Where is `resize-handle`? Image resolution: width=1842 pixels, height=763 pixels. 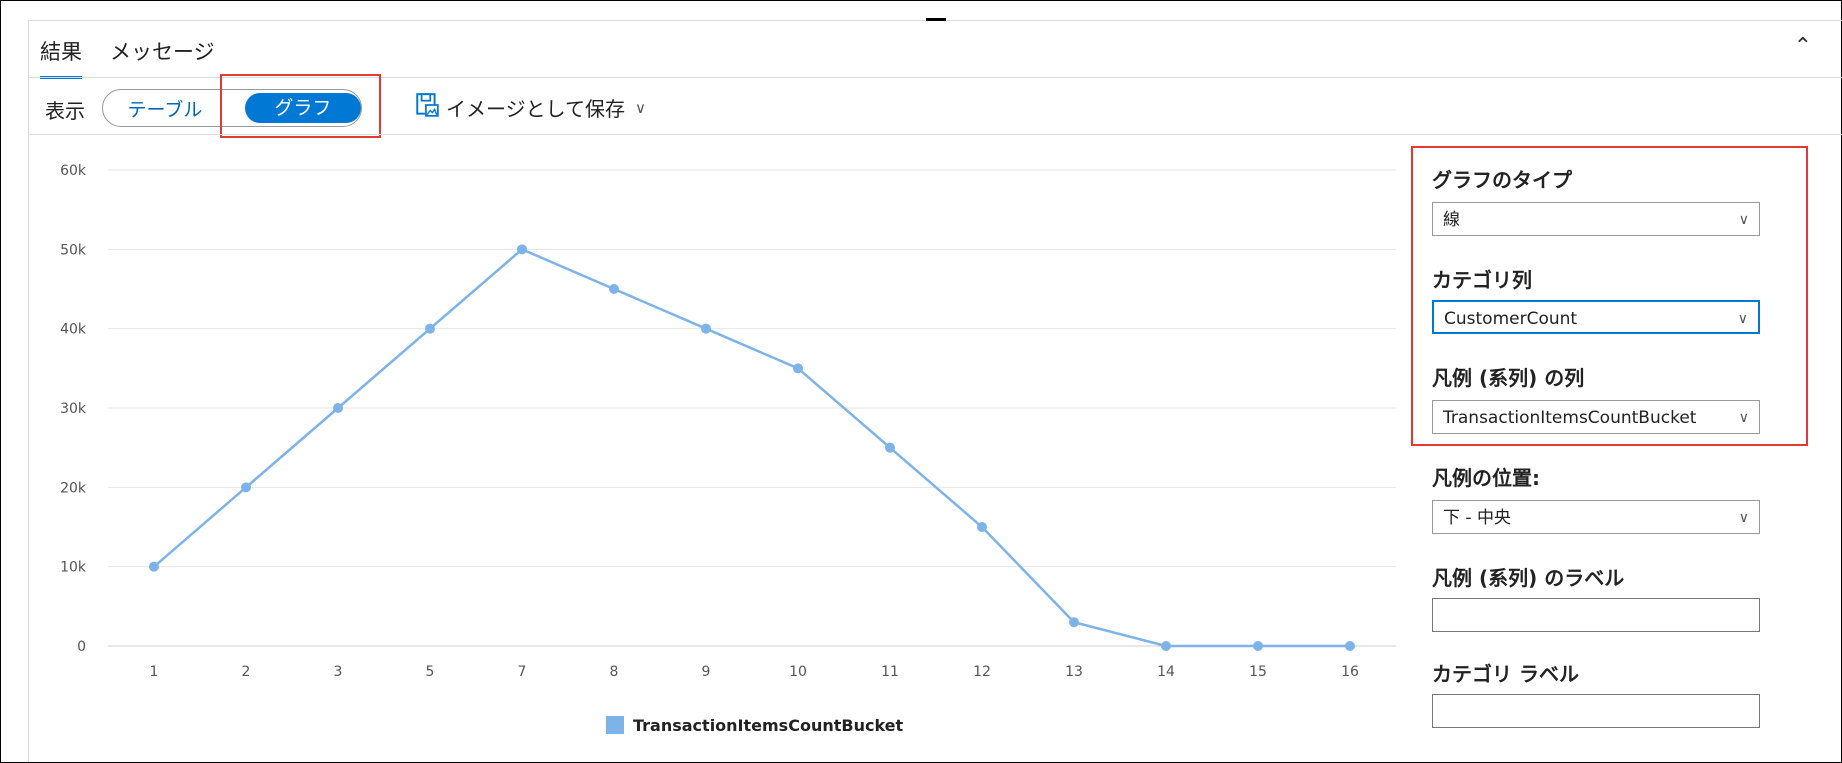
resize-handle is located at coordinates (936, 19).